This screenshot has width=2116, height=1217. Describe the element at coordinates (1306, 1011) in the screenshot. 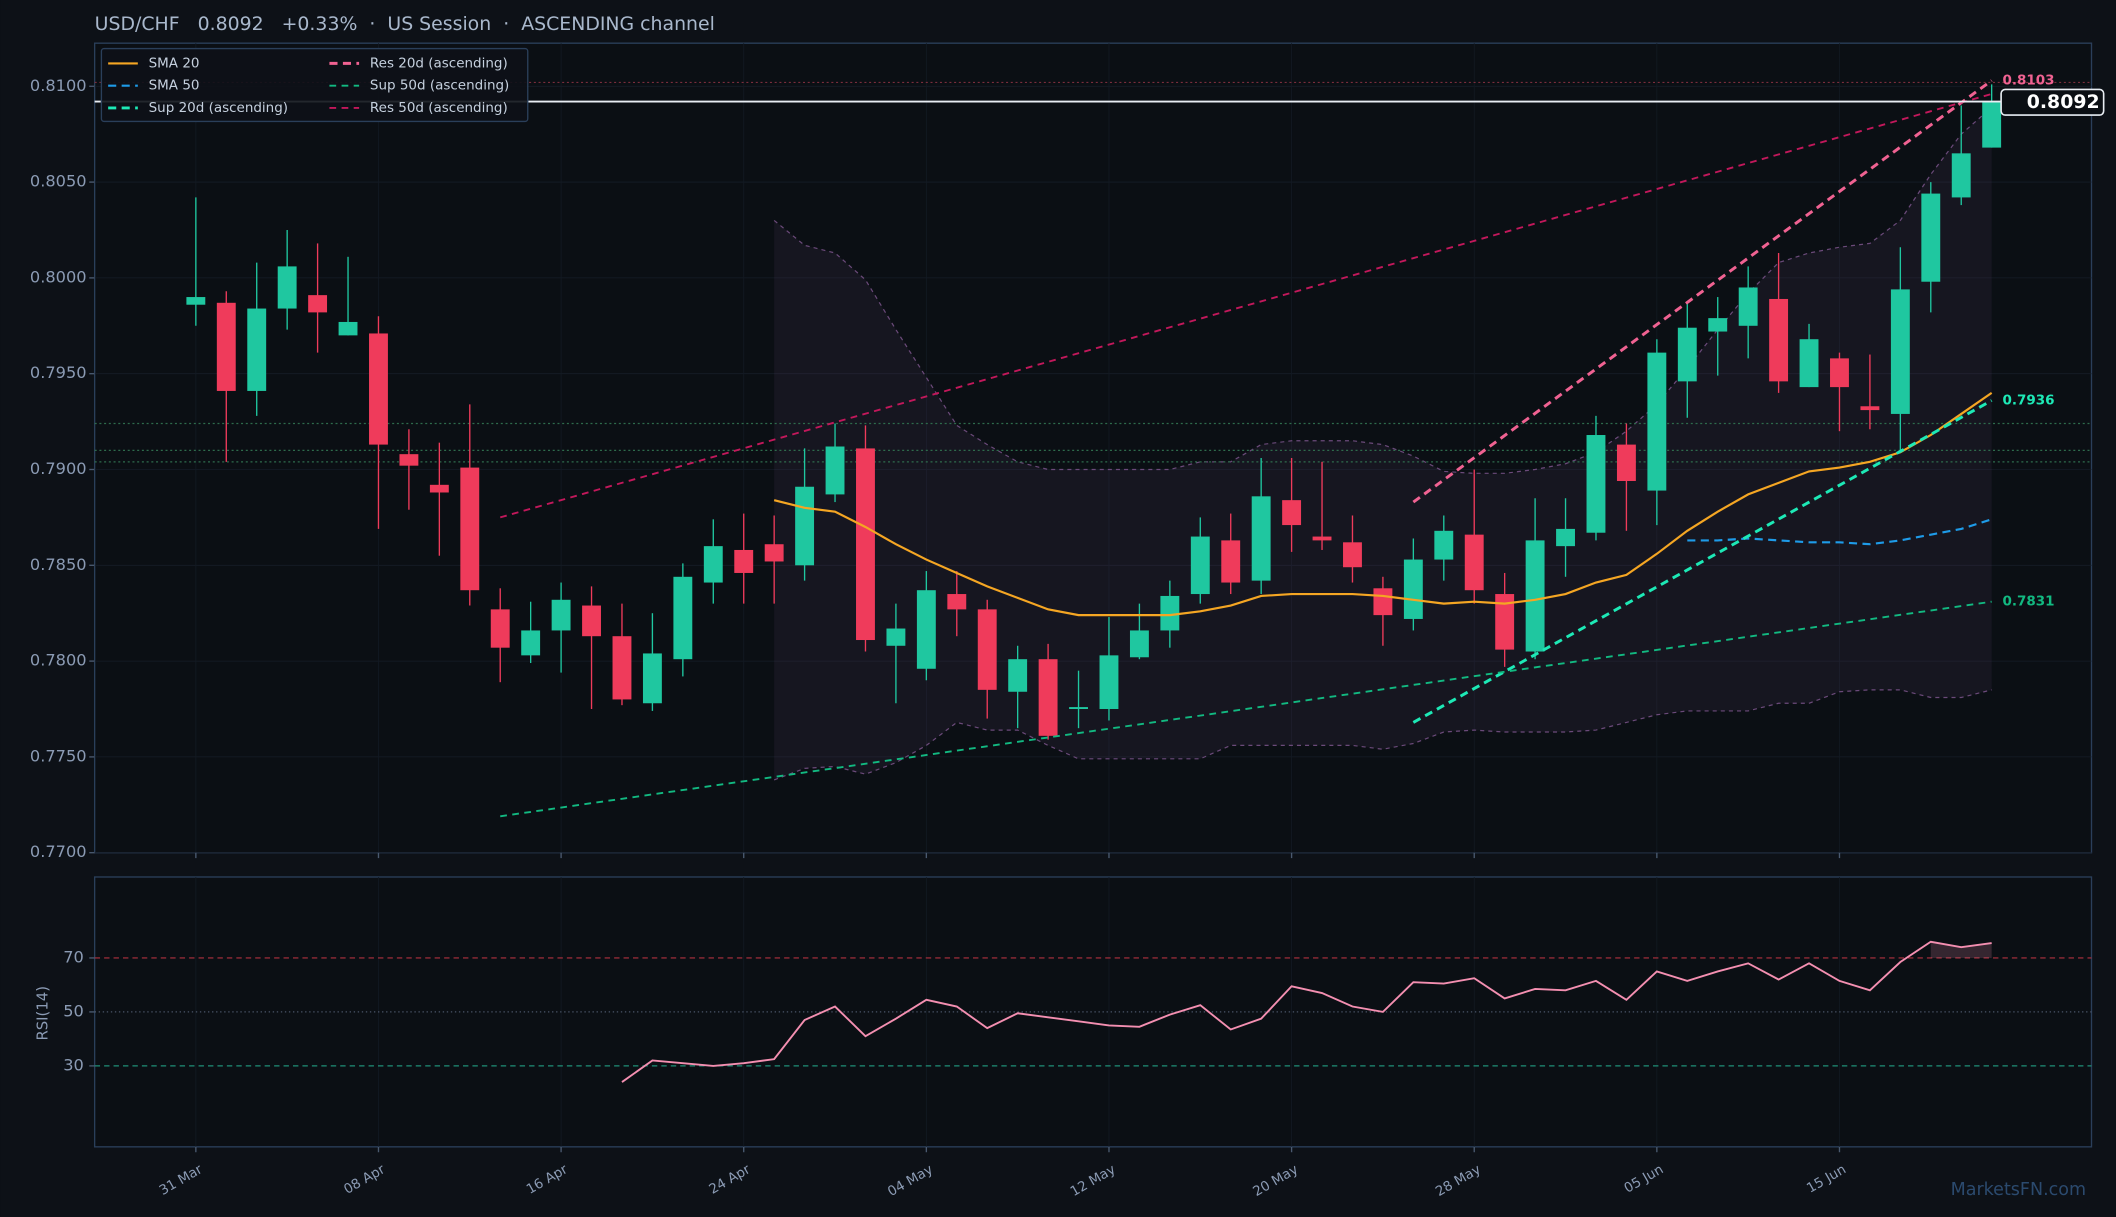

I see `rsi-line` at that location.